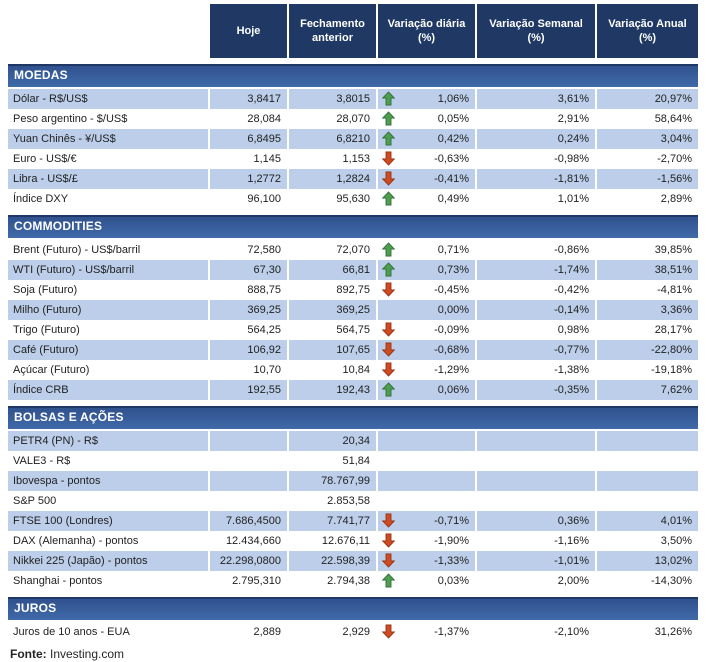  What do you see at coordinates (264, 290) in the screenshot?
I see `cell-hoje: 888,75` at bounding box center [264, 290].